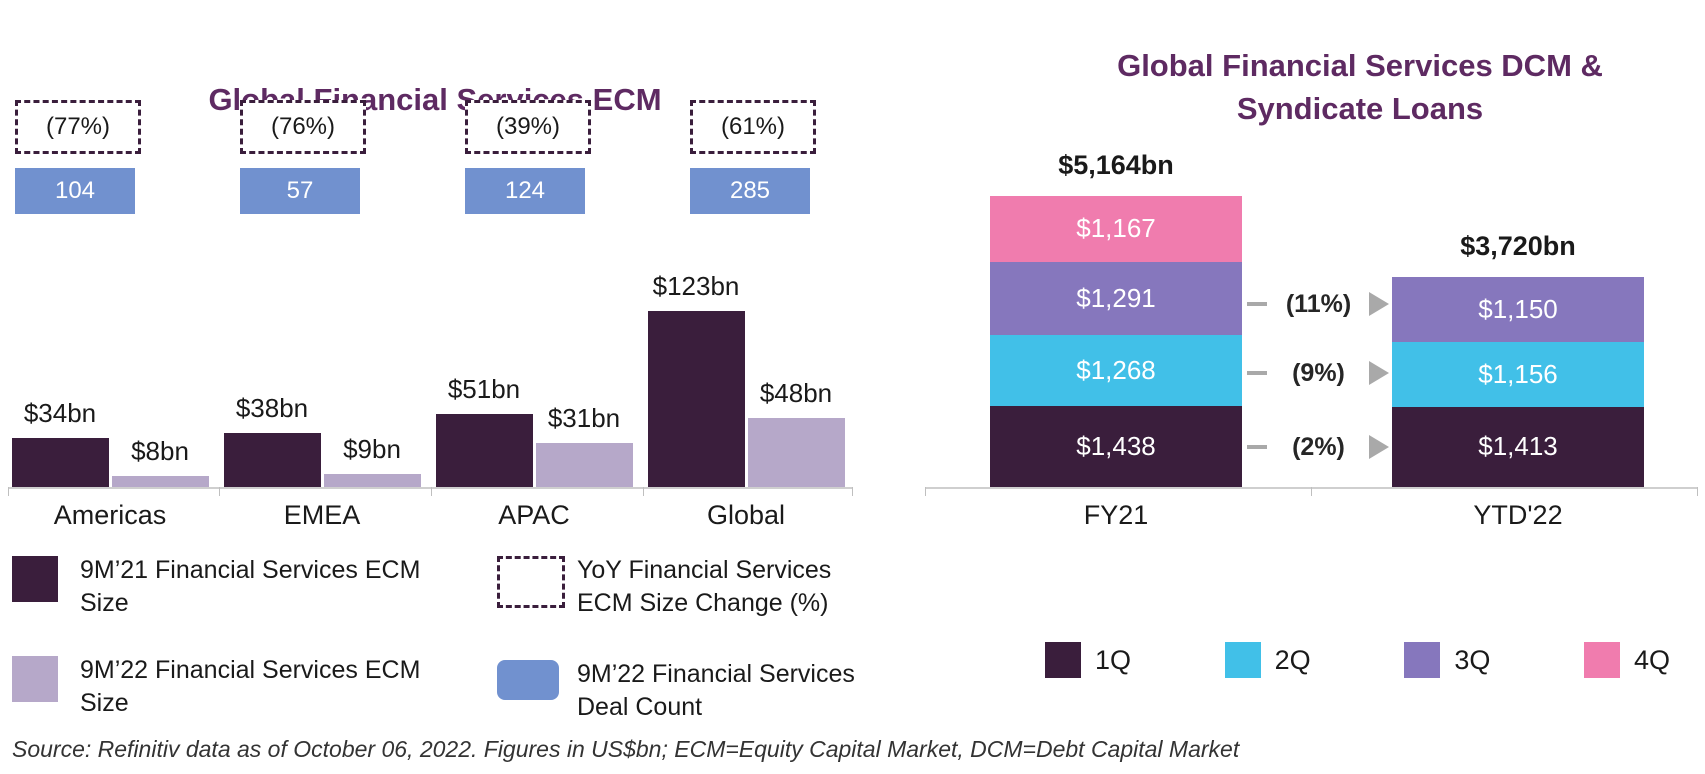 This screenshot has width=1705, height=774. Describe the element at coordinates (1318, 447) in the screenshot. I see `dcm-change-box: (2%)` at that location.